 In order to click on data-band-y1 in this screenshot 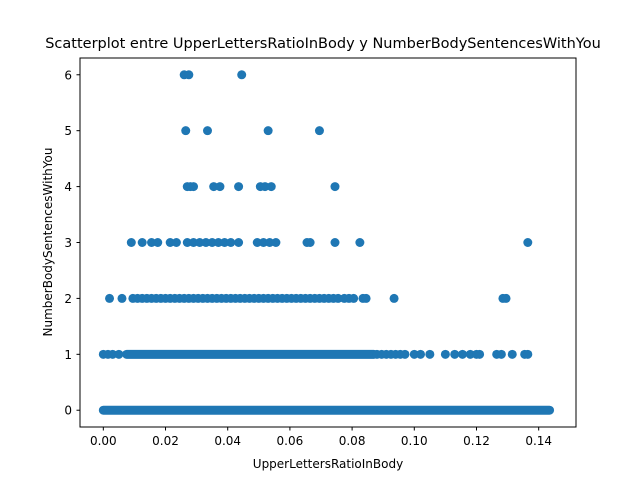, I will do `click(250, 354)`.